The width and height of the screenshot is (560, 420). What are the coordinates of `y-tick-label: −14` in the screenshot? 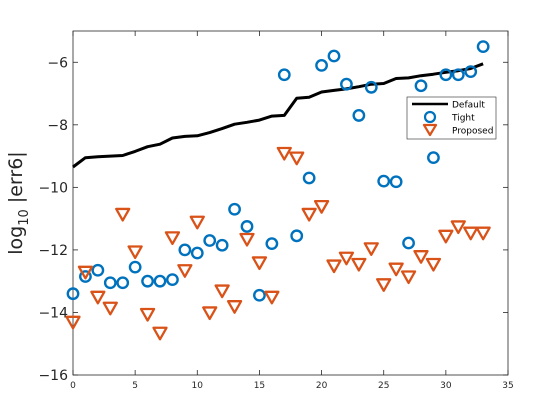 It's located at (53, 313).